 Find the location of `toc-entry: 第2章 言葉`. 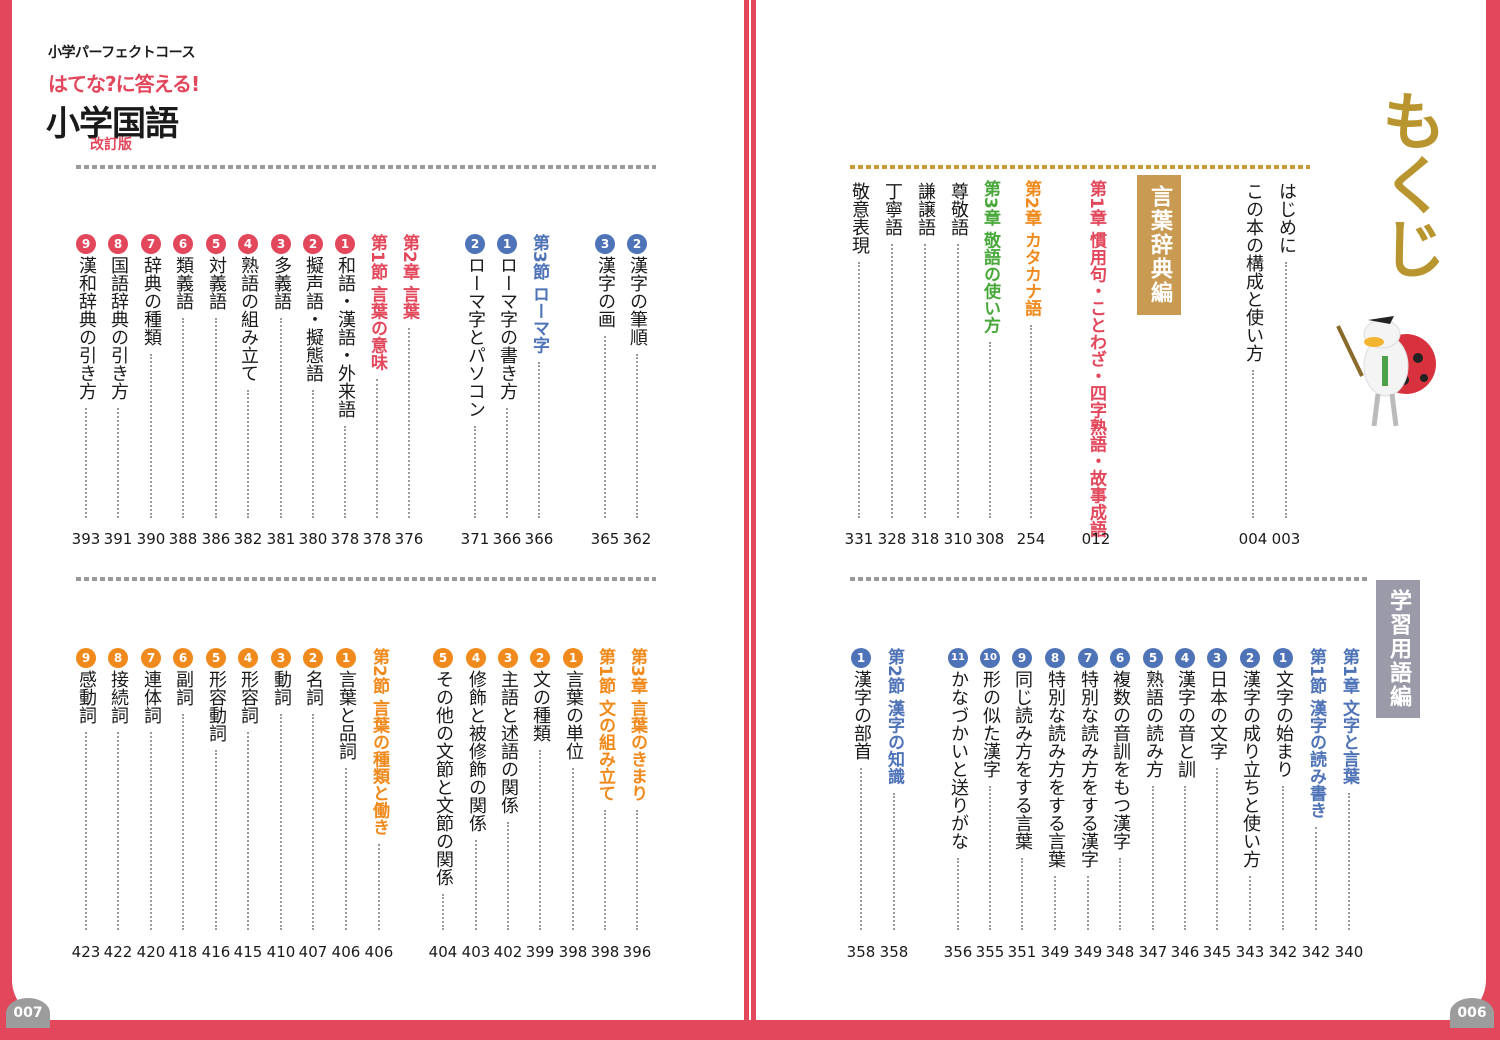

toc-entry: 第2章 言葉 is located at coordinates (409, 381).